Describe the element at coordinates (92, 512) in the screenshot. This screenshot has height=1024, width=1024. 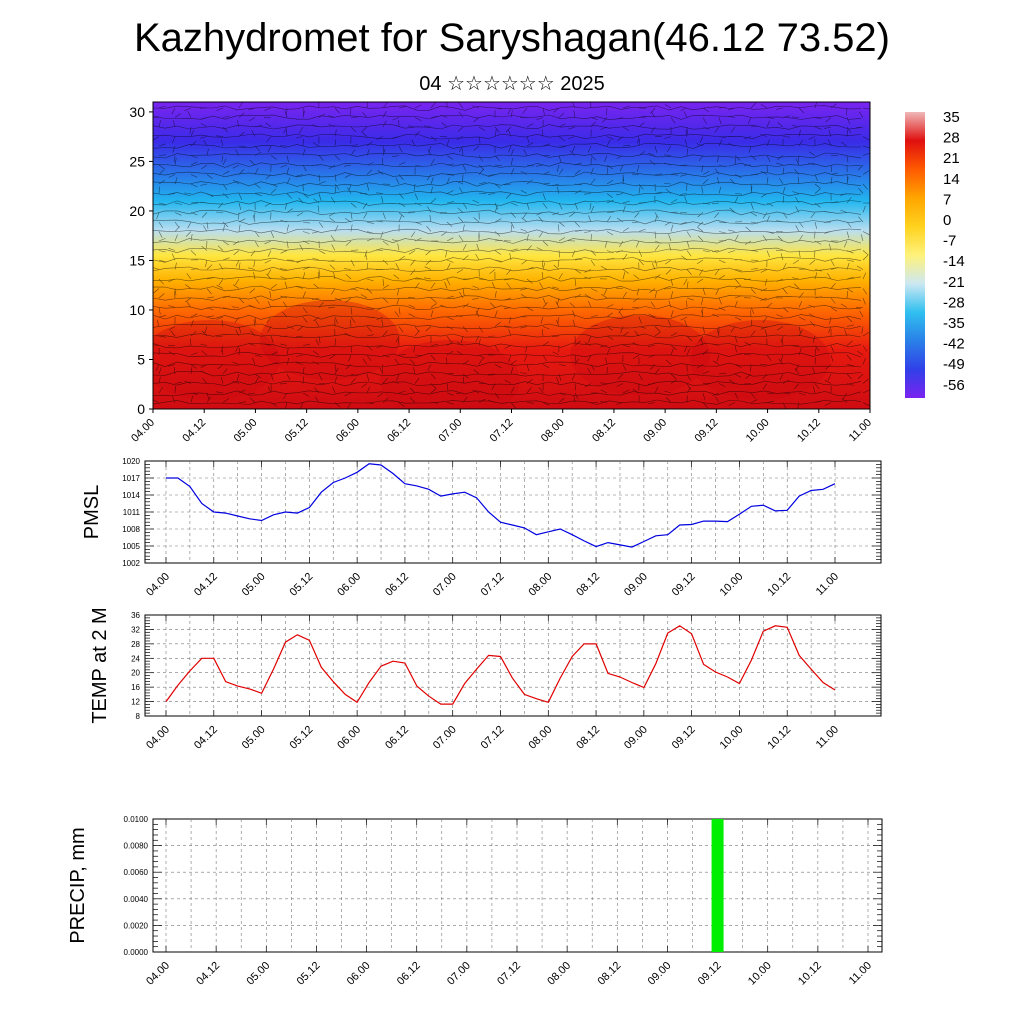
I see `y-axis-label: PMSL` at that location.